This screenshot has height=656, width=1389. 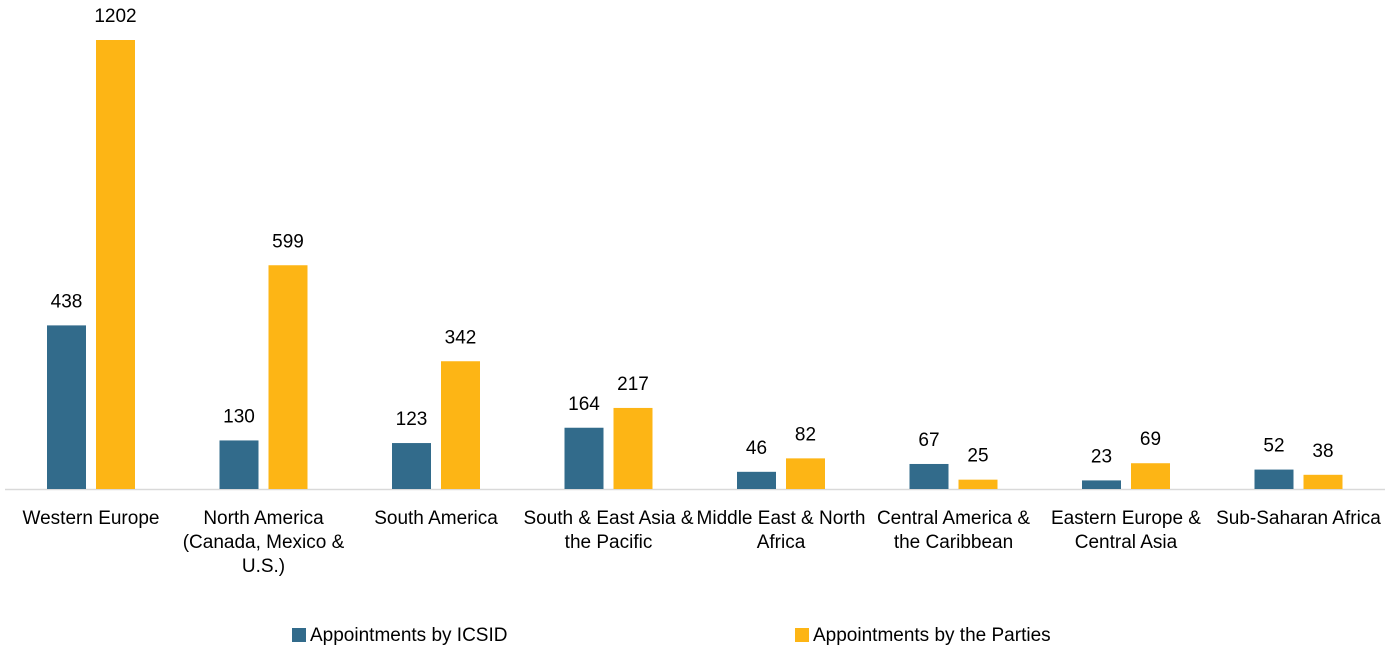 I want to click on data-label: 52, so click(x=1273, y=446).